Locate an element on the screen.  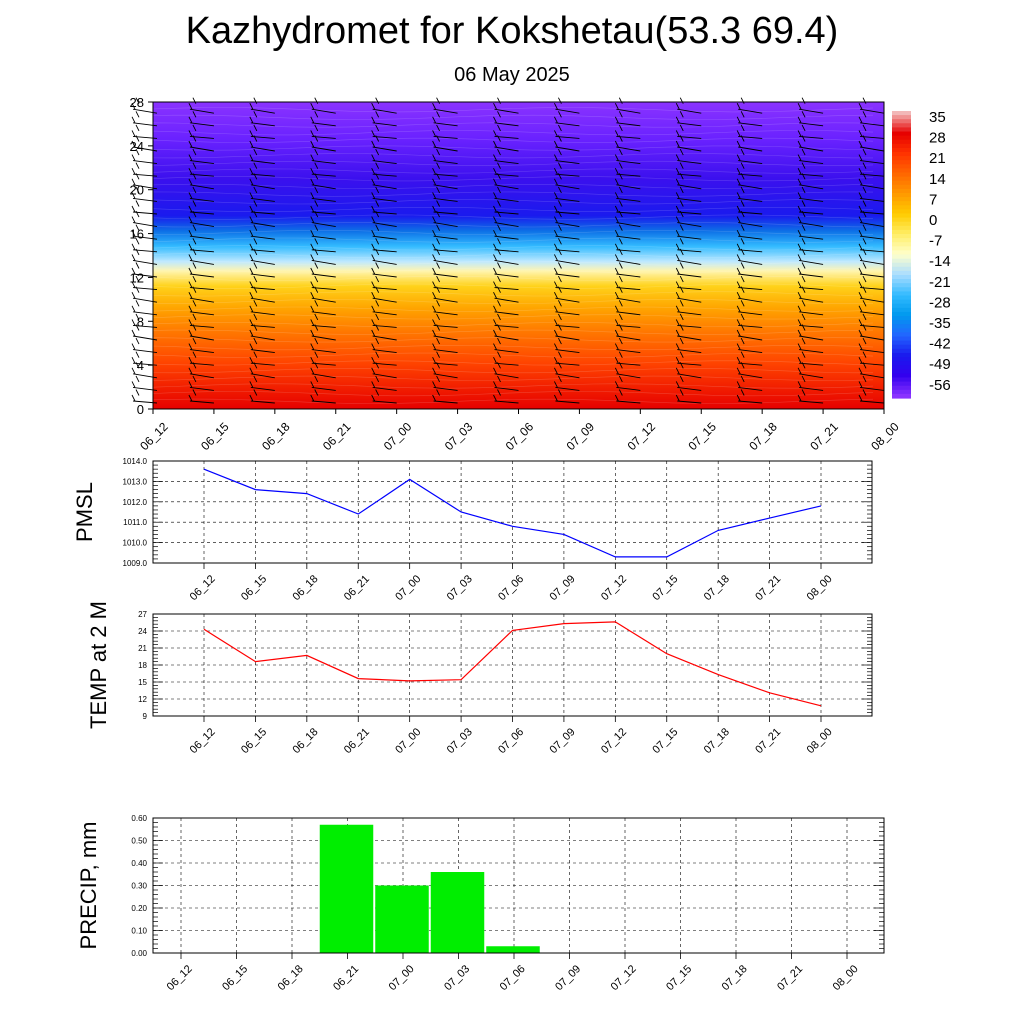
colorbar-label: 0 is located at coordinates (933, 220).